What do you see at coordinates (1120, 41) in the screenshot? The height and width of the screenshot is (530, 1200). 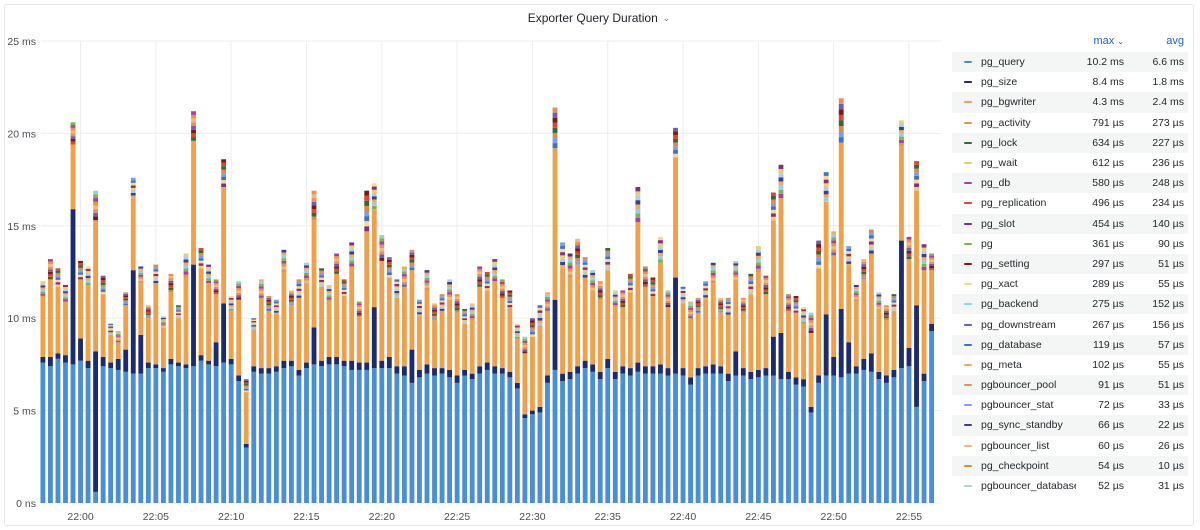 I see `sort-desc-icon: ⌄` at bounding box center [1120, 41].